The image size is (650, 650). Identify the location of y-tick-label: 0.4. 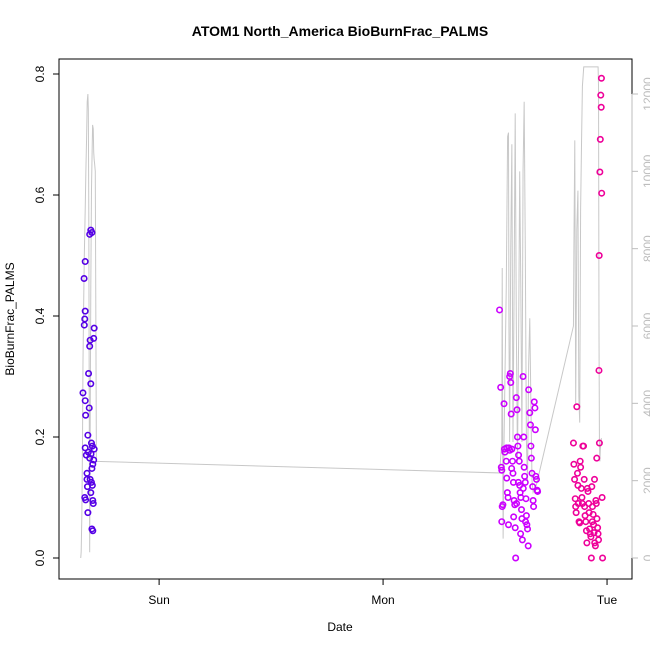
(40, 315).